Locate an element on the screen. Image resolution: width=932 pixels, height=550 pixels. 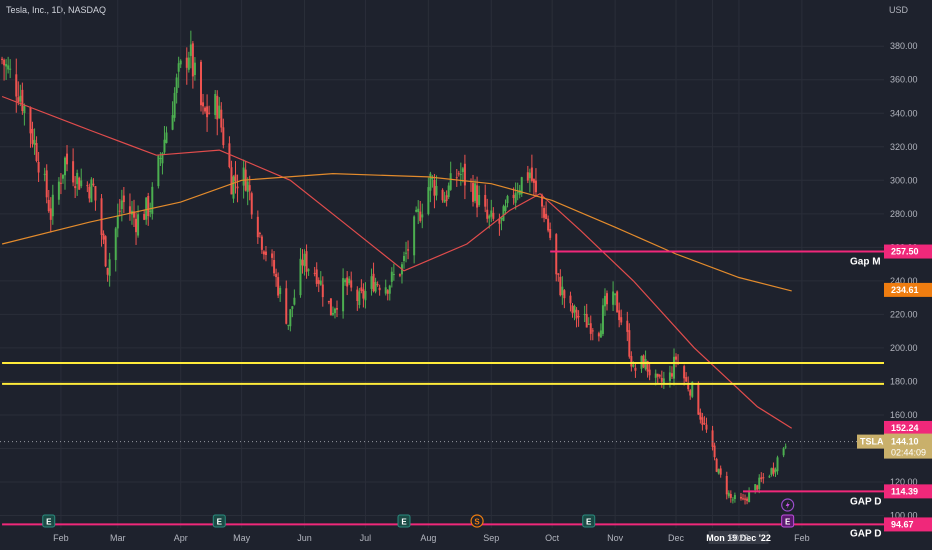
x-tick-label: Dec is located at coordinates (676, 538).